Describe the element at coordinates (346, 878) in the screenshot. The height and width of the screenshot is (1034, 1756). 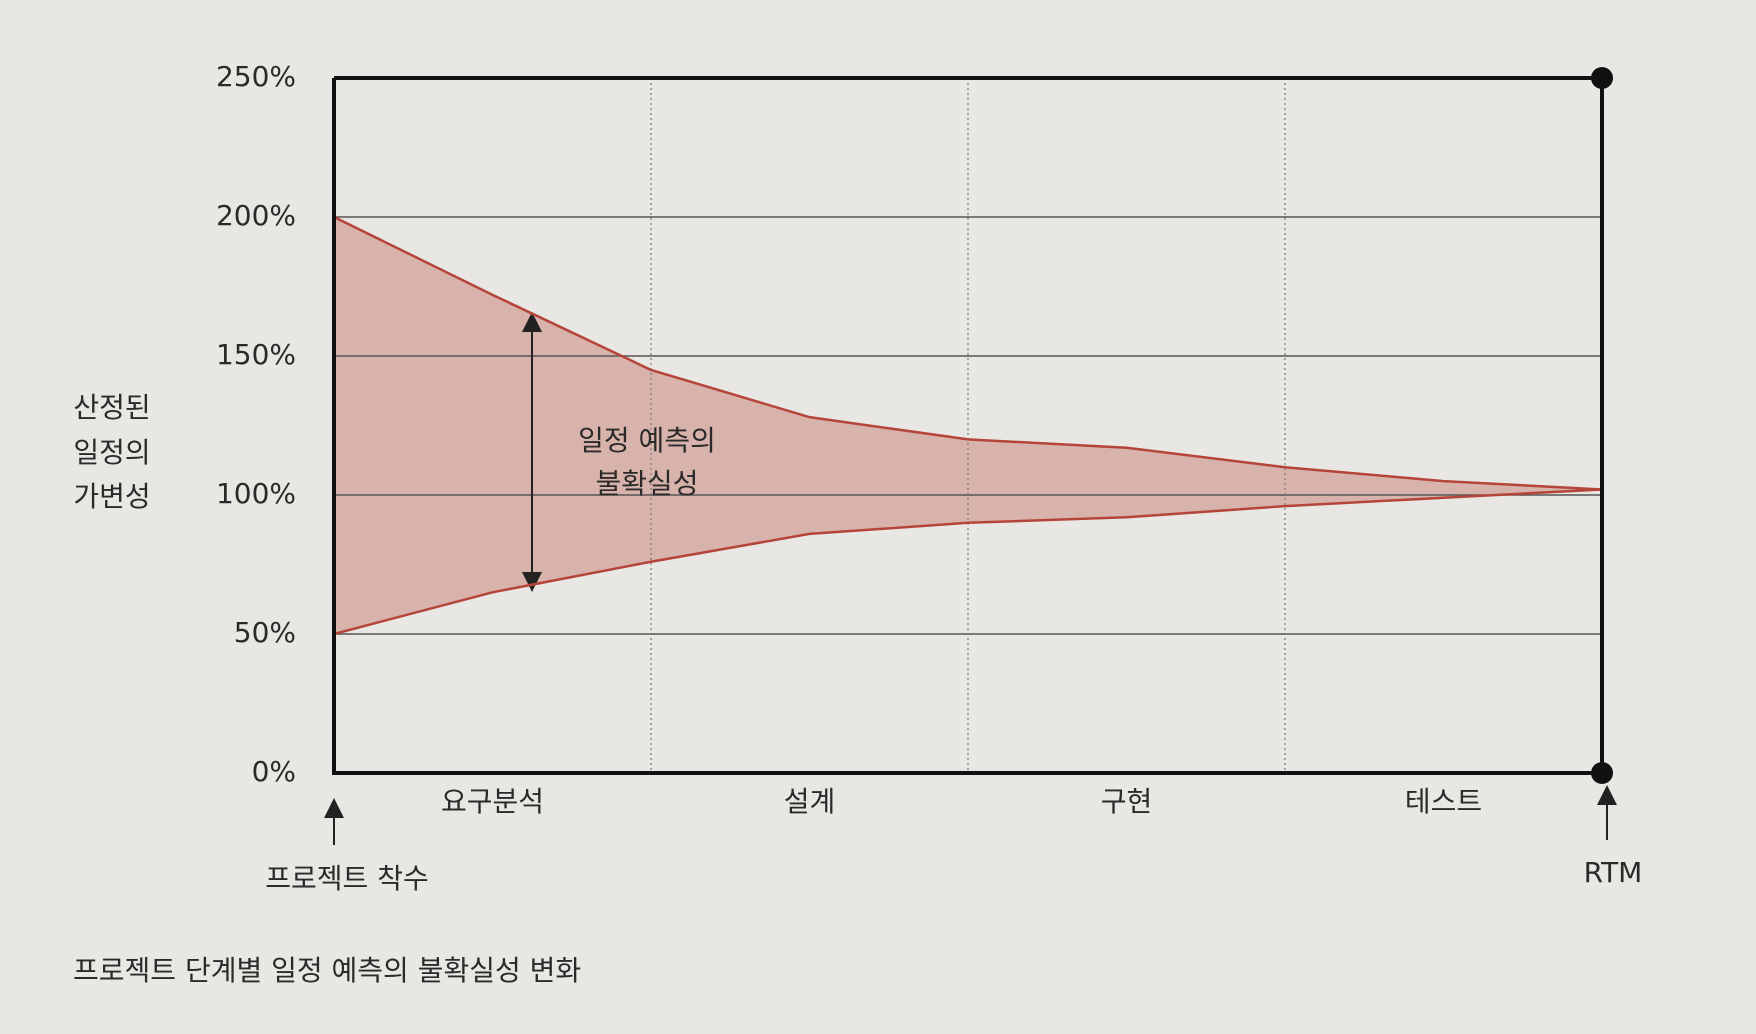
I see `start-label: 프로젝트 착수` at that location.